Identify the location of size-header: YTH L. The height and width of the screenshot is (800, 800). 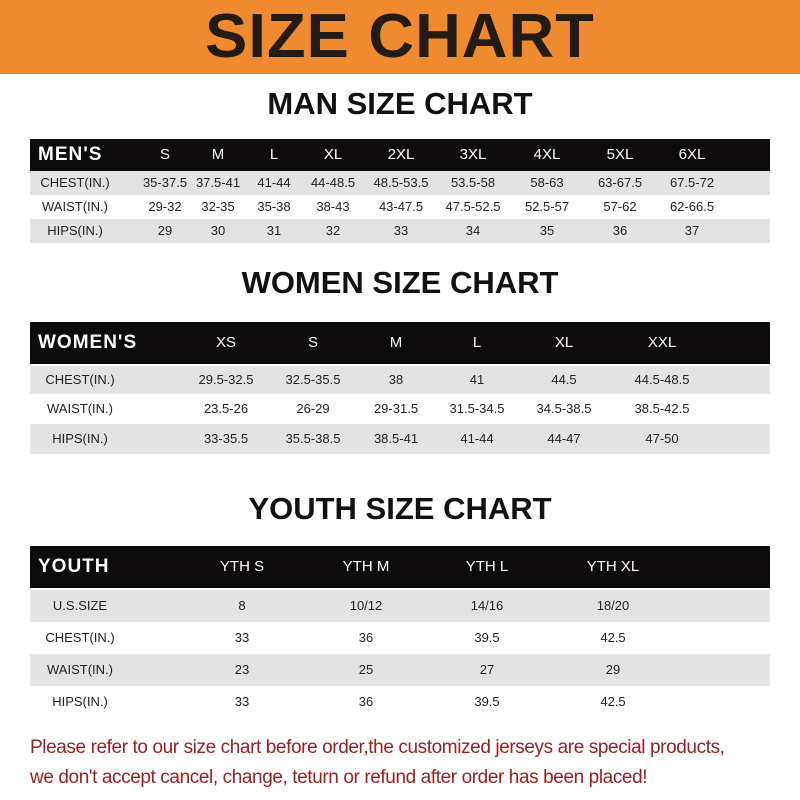
(487, 566).